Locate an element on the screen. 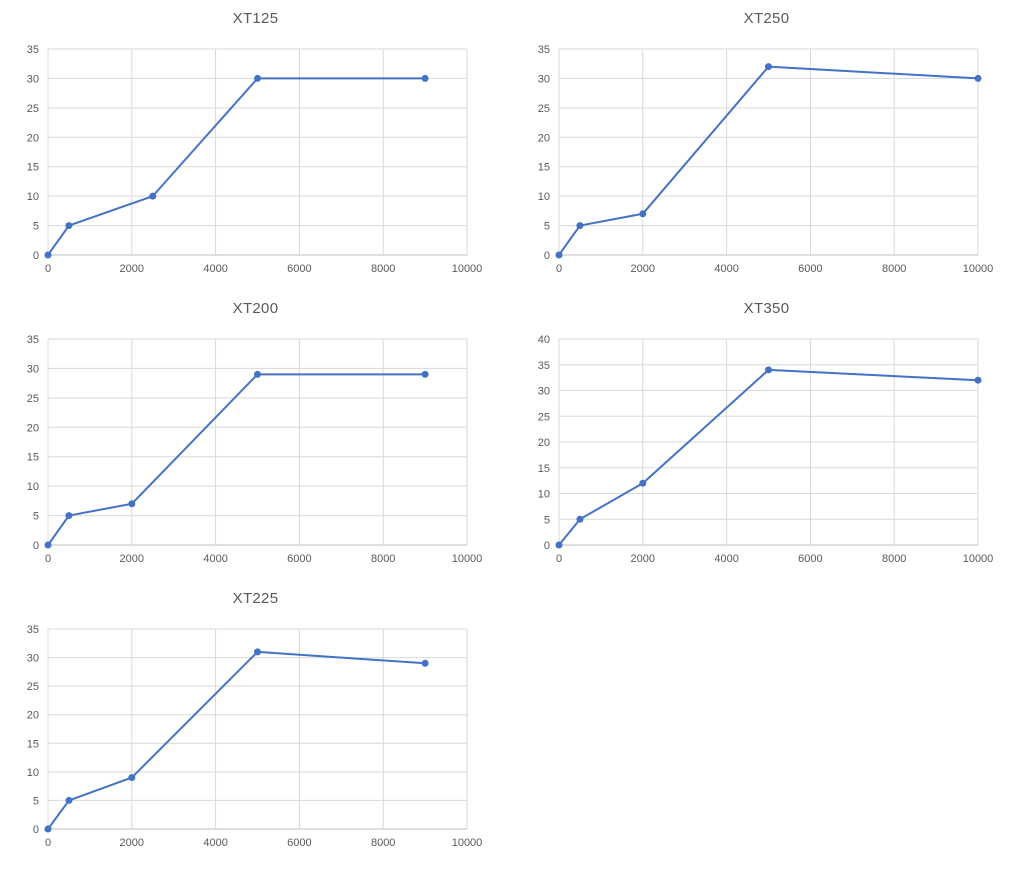 This screenshot has width=1022, height=874. line-chart-xt225: 0 5 10 15 20 25 30 35 0 2000 4000 6000 8000 10000 is located at coordinates (255, 736).